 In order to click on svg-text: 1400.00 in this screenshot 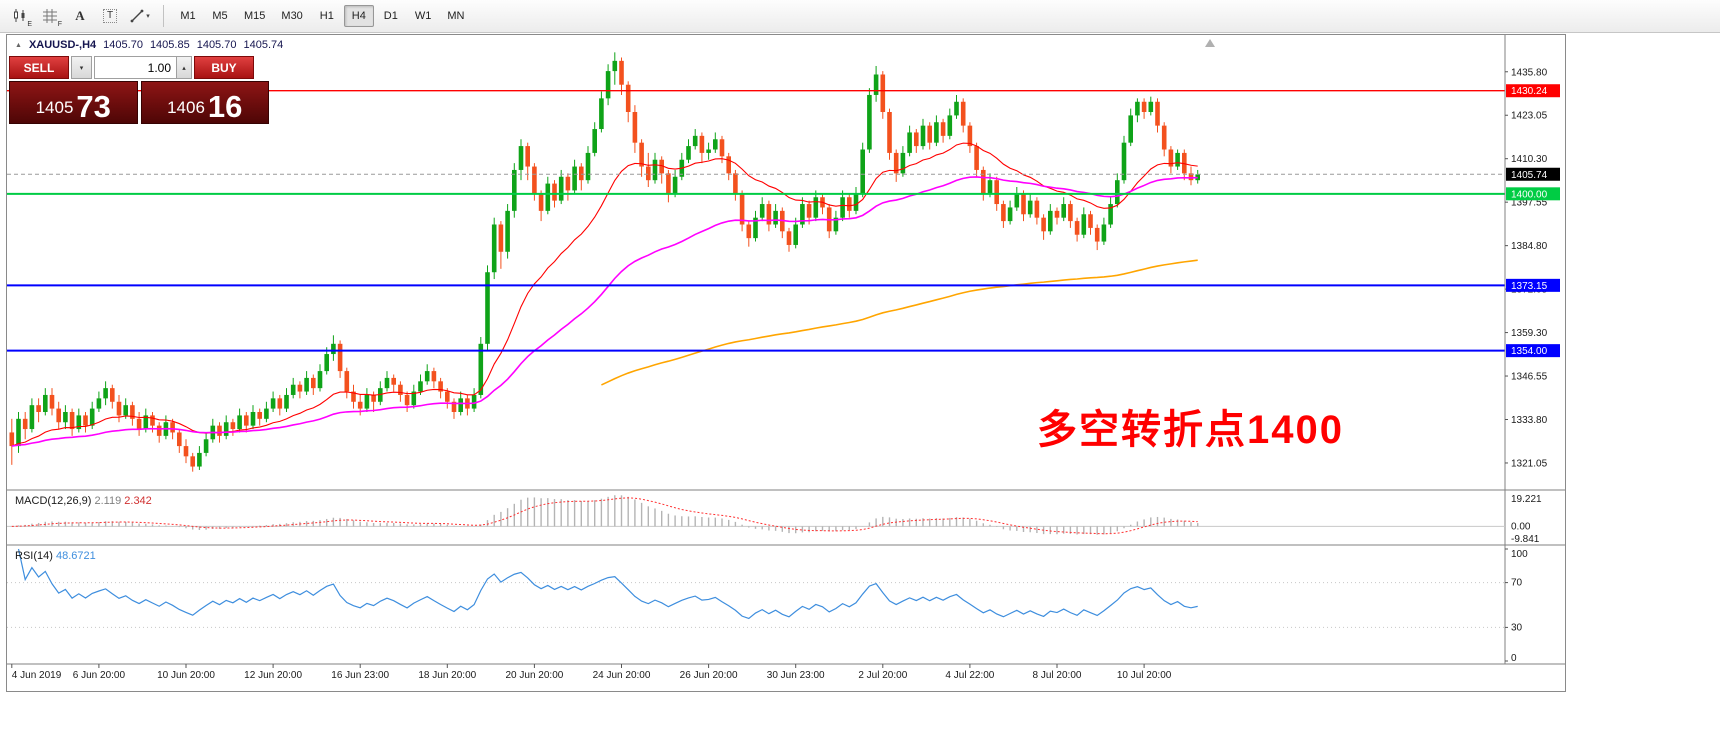, I will do `click(1529, 194)`.